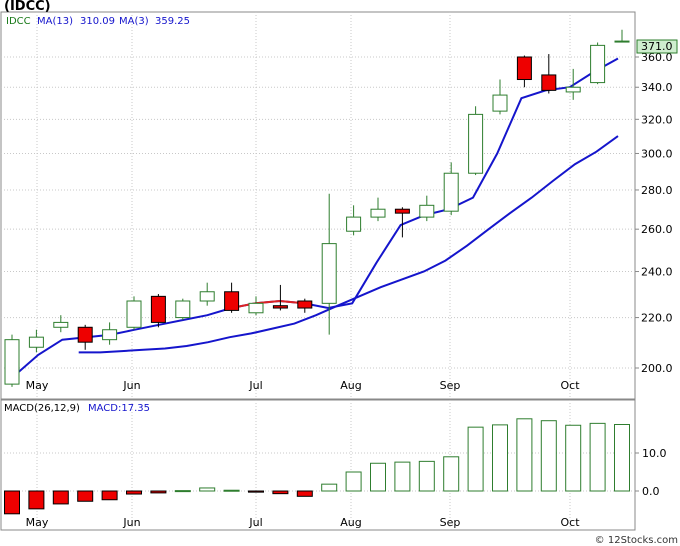 The width and height of the screenshot is (680, 546). What do you see at coordinates (570, 385) in the screenshot?
I see `price-x-tick-label: Oct` at bounding box center [570, 385].